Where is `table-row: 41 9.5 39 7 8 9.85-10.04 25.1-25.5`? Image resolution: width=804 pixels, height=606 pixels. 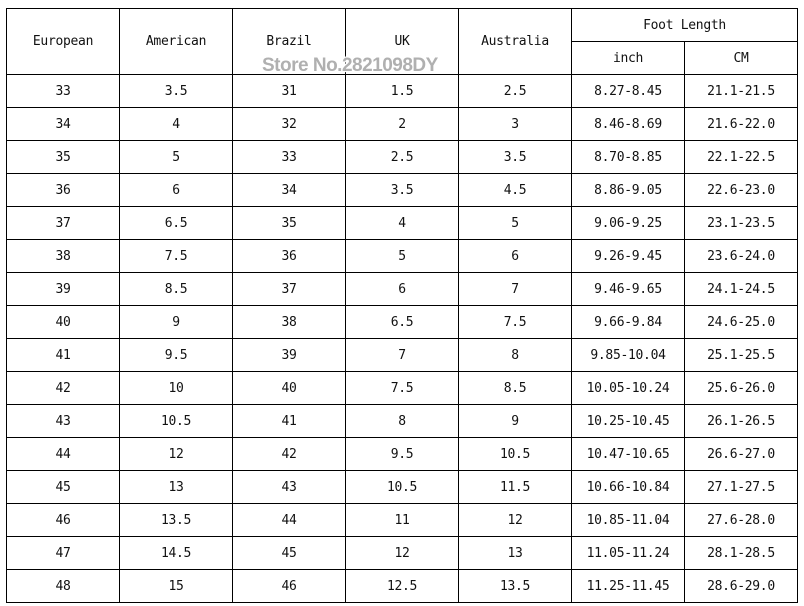 table-row: 41 9.5 39 7 8 9.85-10.04 25.1-25.5 is located at coordinates (402, 355).